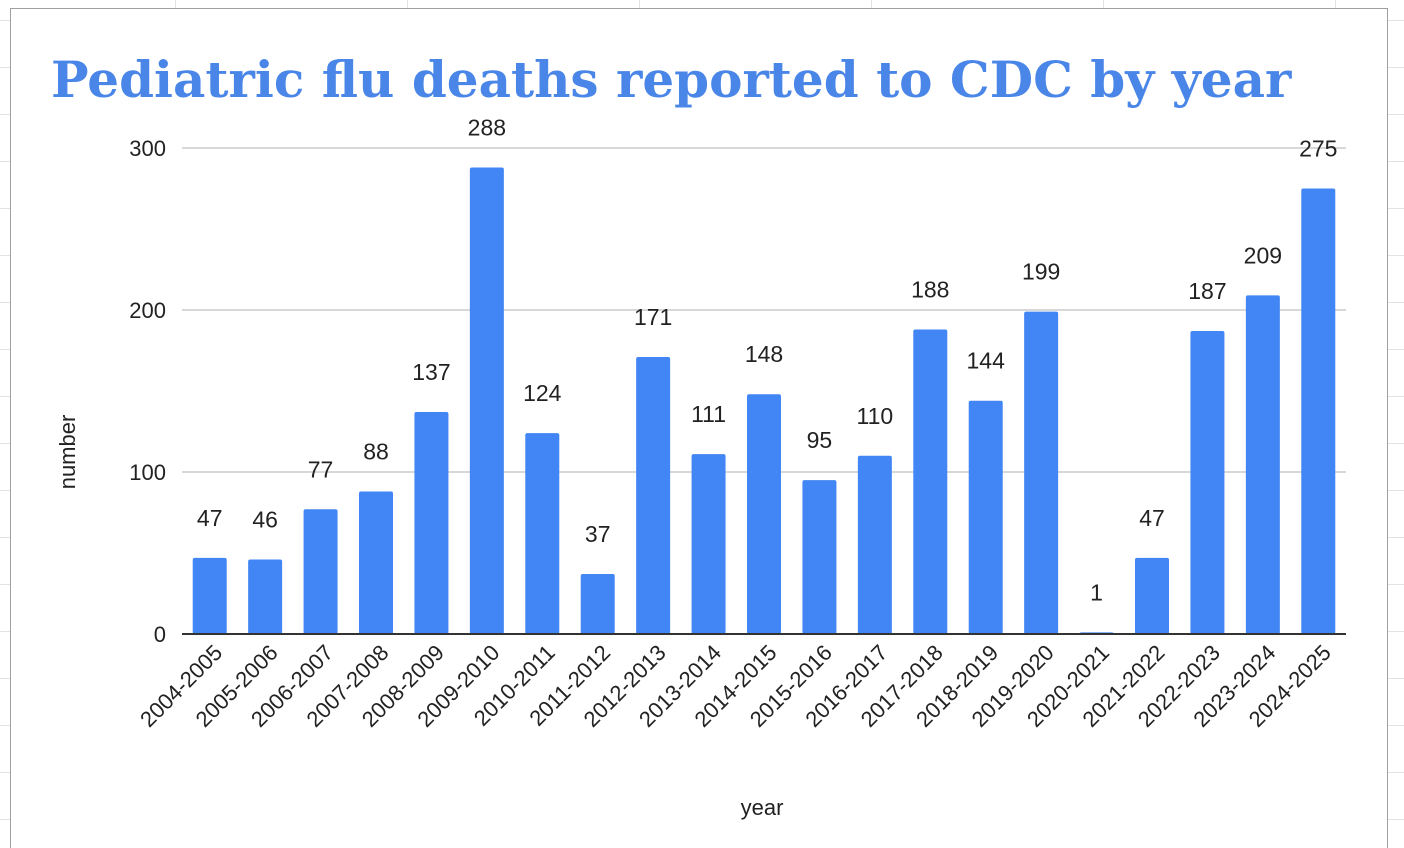  I want to click on data-label-2006-2007: 77, so click(321, 469).